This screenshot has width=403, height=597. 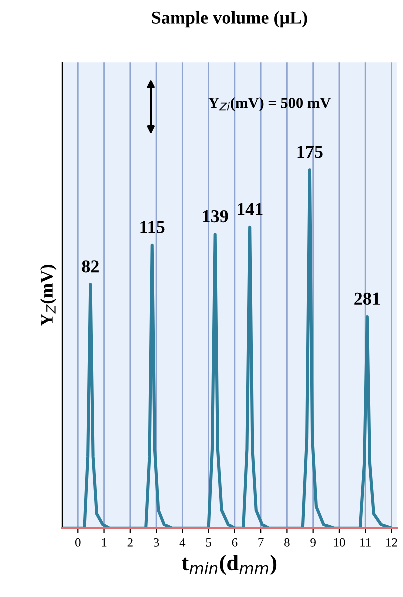 What do you see at coordinates (287, 542) in the screenshot?
I see `x-tick-label: 8` at bounding box center [287, 542].